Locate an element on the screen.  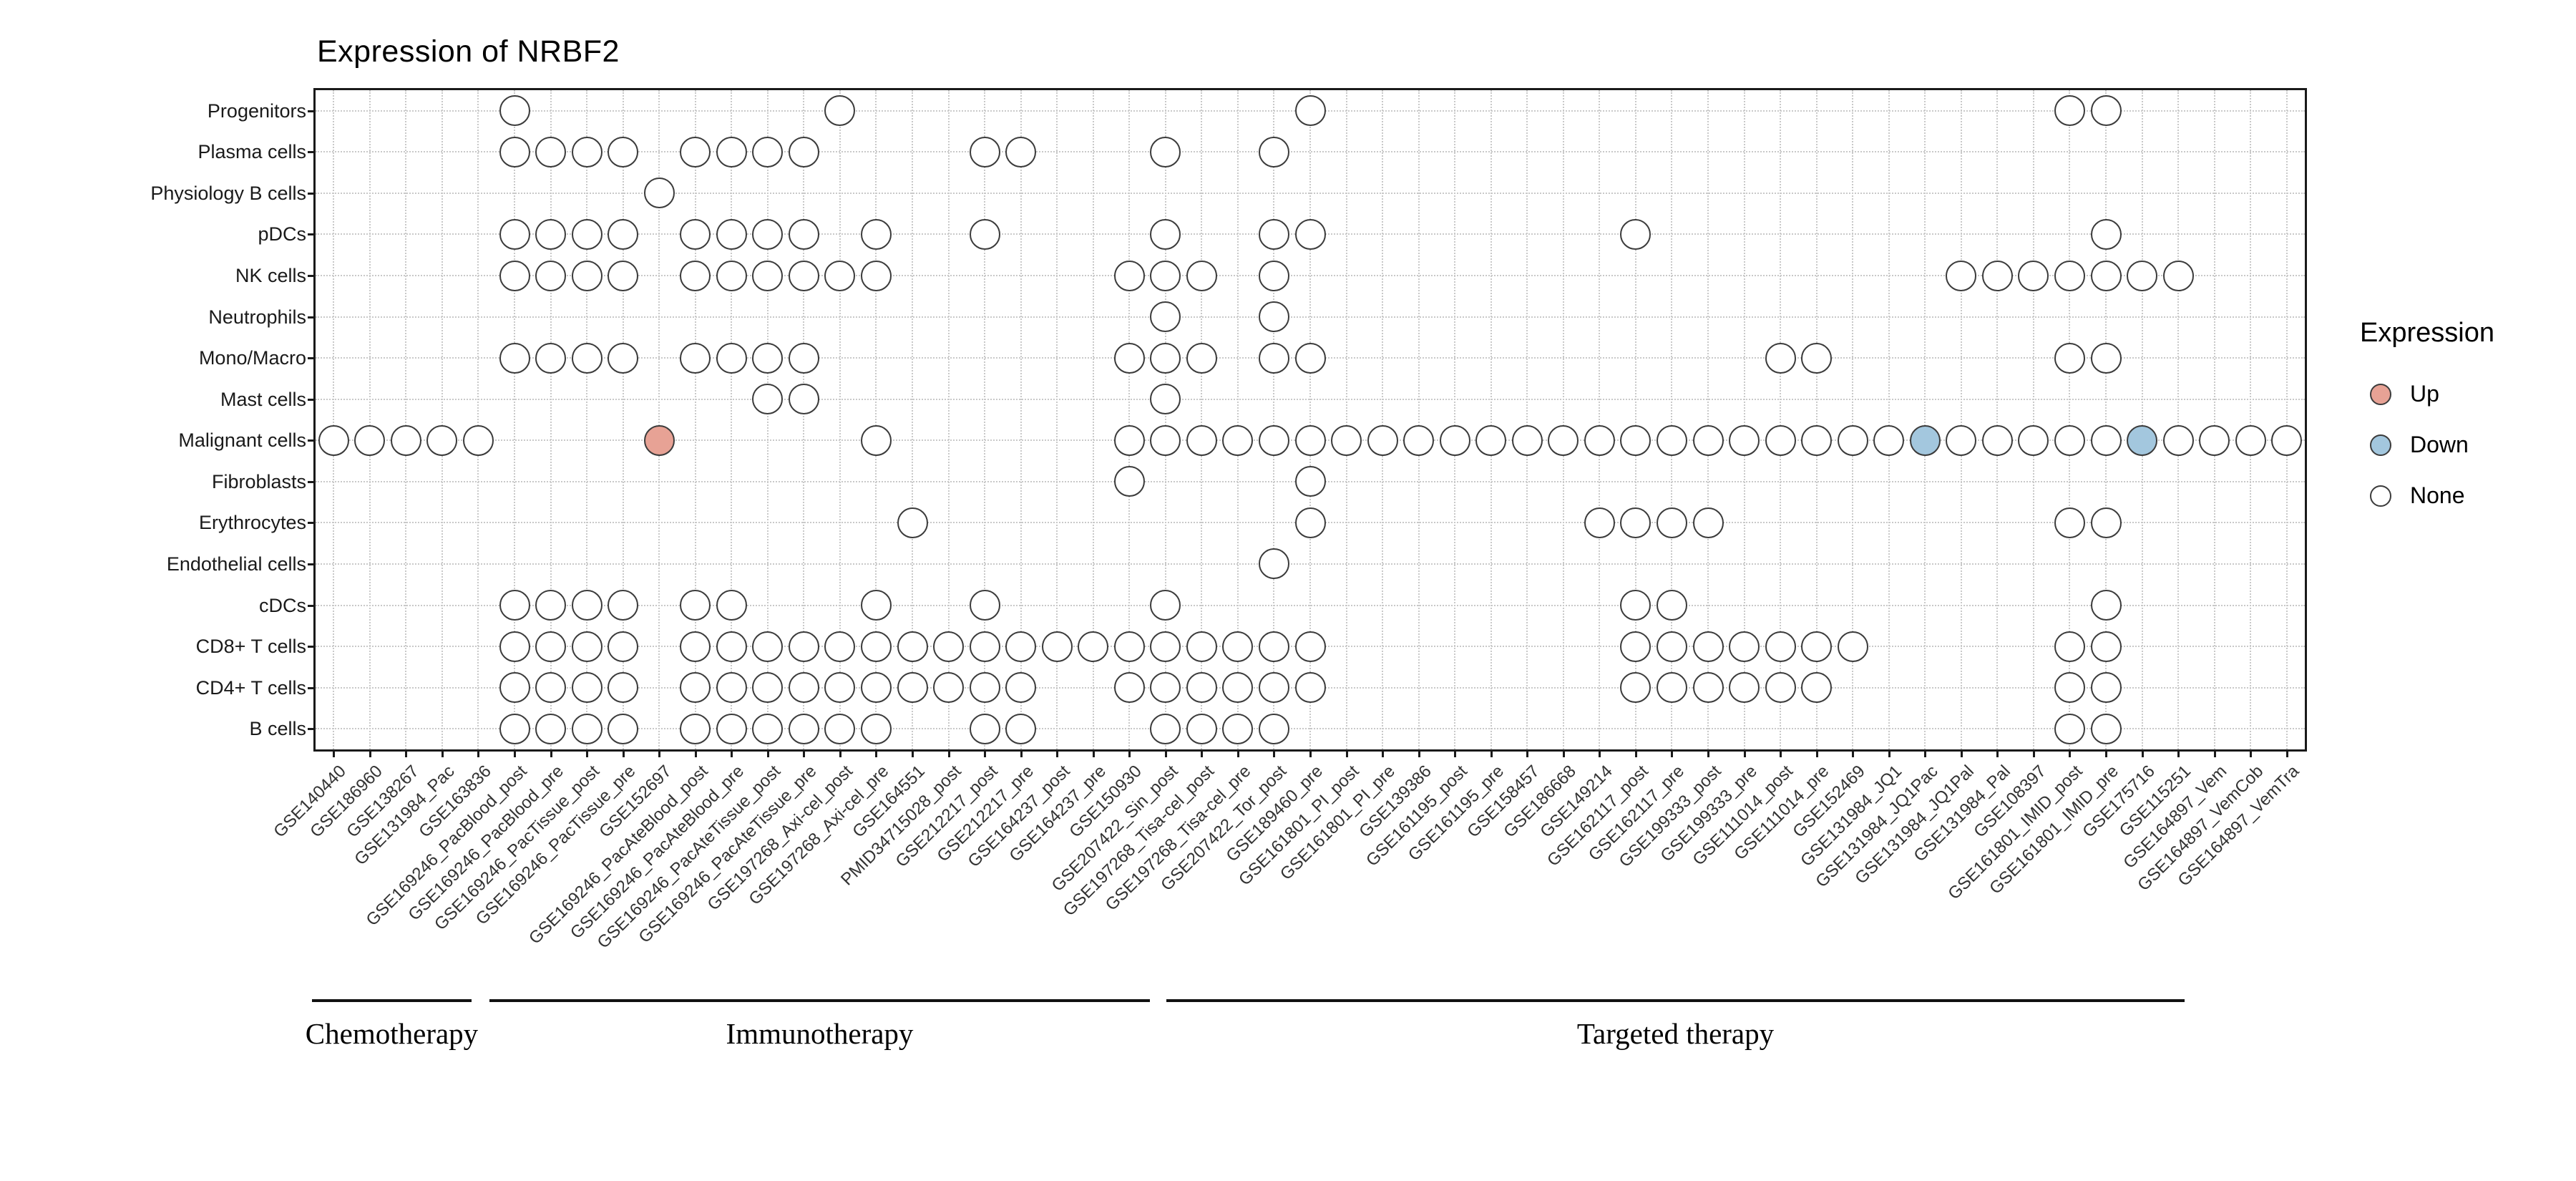
y-axis-label: pDCs is located at coordinates (282, 234).